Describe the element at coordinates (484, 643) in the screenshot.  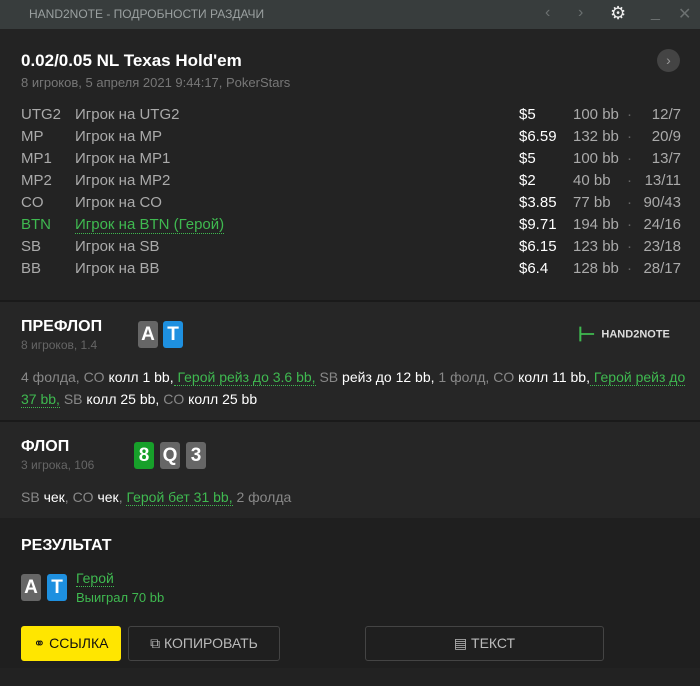
I see `text-button: ▤ ТЕКСТ` at that location.